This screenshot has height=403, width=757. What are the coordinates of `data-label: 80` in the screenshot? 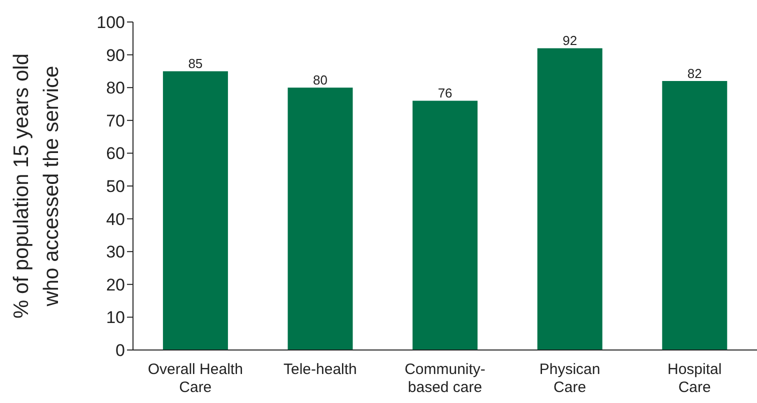 It's located at (320, 80).